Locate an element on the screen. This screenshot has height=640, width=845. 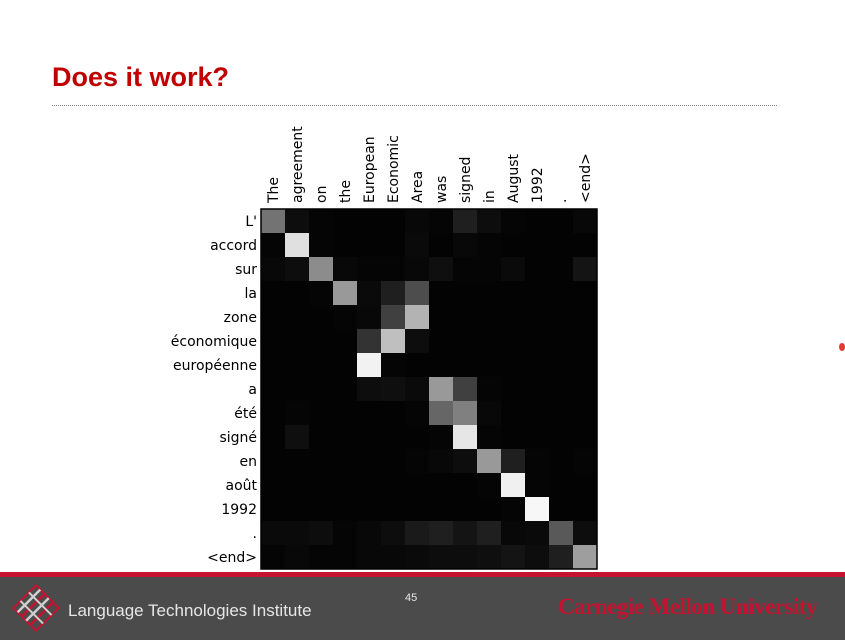
x-tick-label: August is located at coordinates (514, 178).